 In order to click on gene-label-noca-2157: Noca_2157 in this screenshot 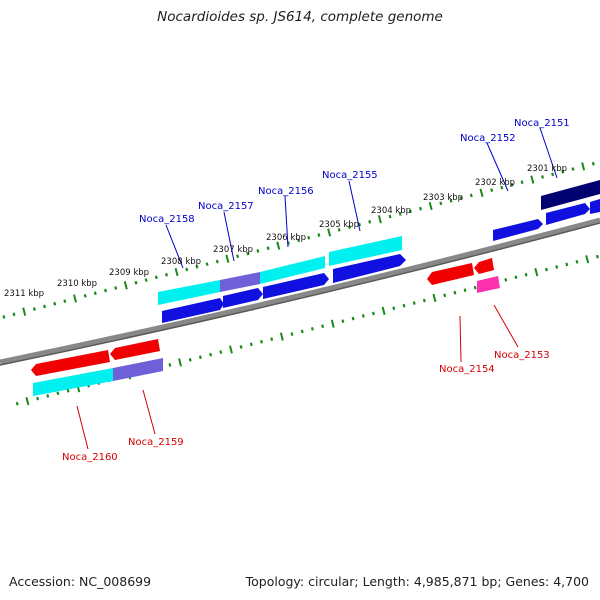, I will do `click(226, 206)`.